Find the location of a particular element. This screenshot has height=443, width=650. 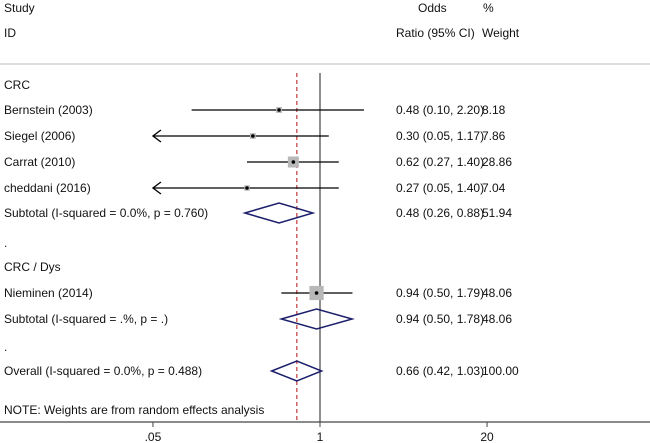

row-label: Bernstein (2003) is located at coordinates (48, 110).